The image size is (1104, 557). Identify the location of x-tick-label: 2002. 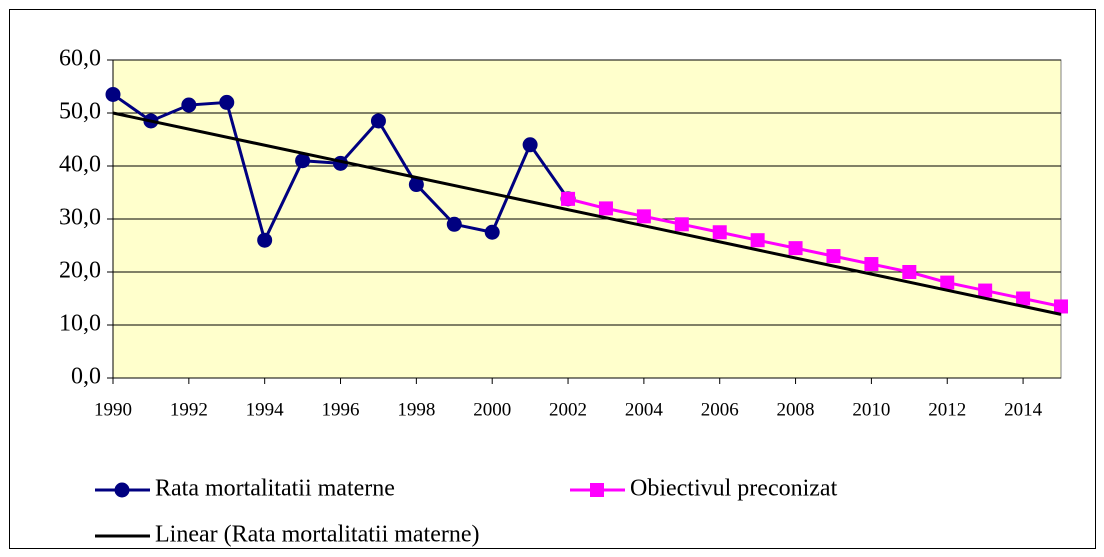
(568, 409).